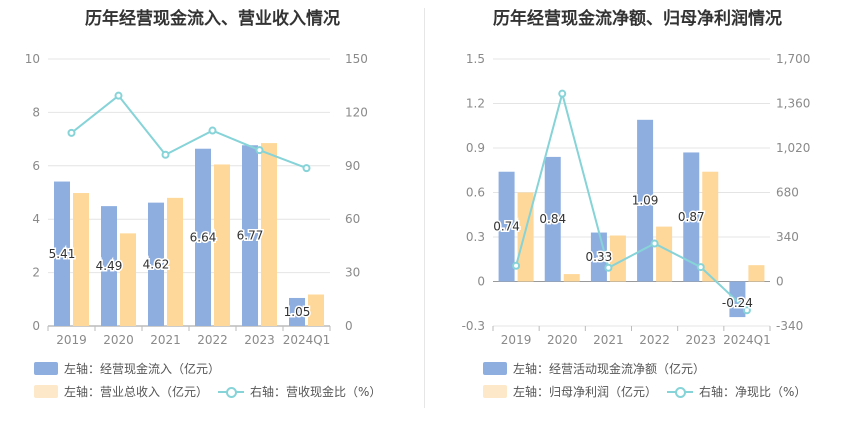 This screenshot has width=850, height=437. What do you see at coordinates (356, 59) in the screenshot?
I see `y-right-tick-label: 150` at bounding box center [356, 59].